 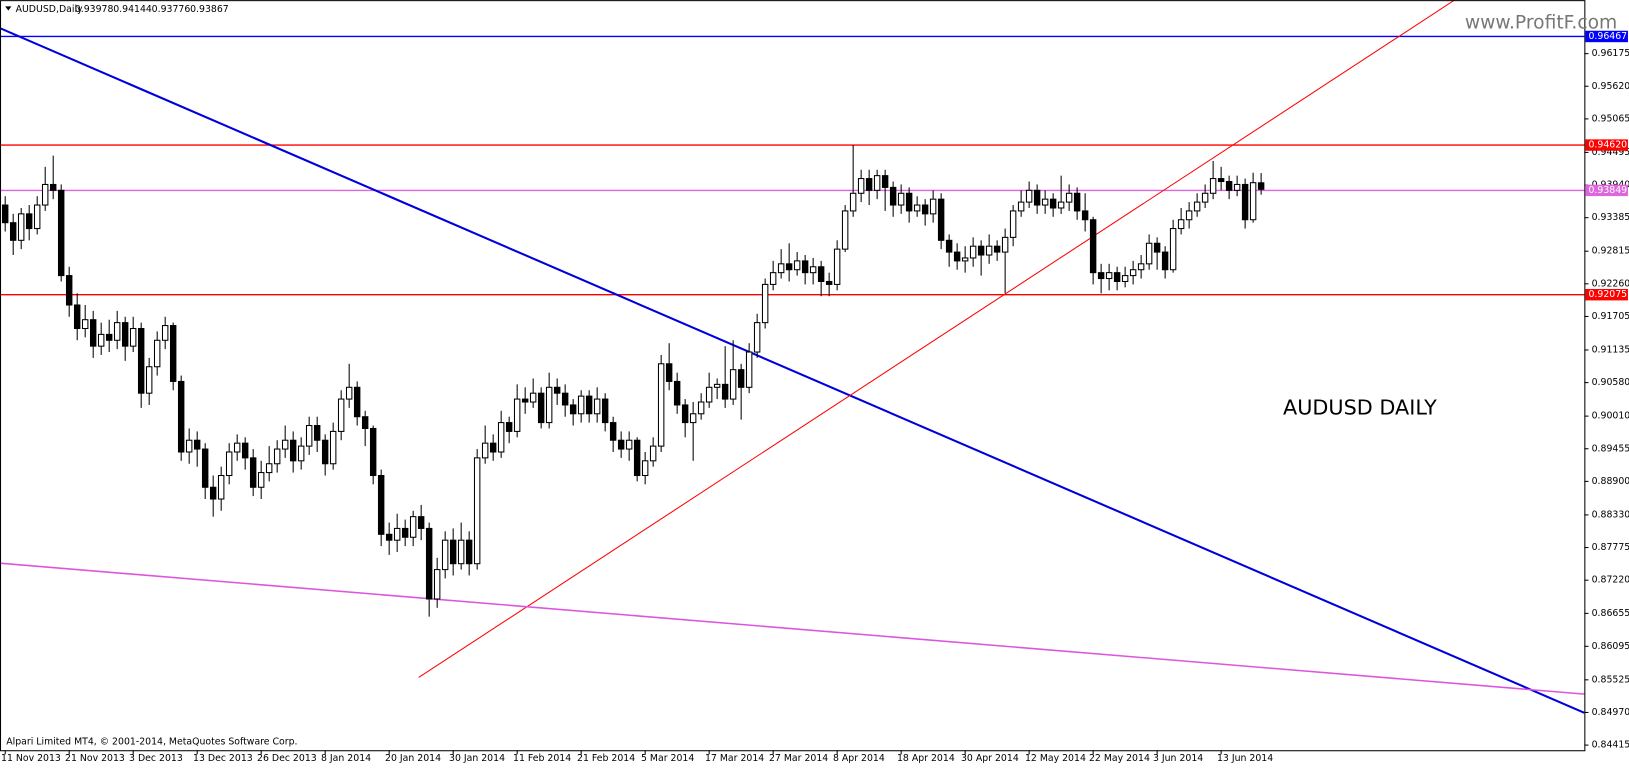 I want to click on level-label: 0.92075, so click(x=1607, y=294).